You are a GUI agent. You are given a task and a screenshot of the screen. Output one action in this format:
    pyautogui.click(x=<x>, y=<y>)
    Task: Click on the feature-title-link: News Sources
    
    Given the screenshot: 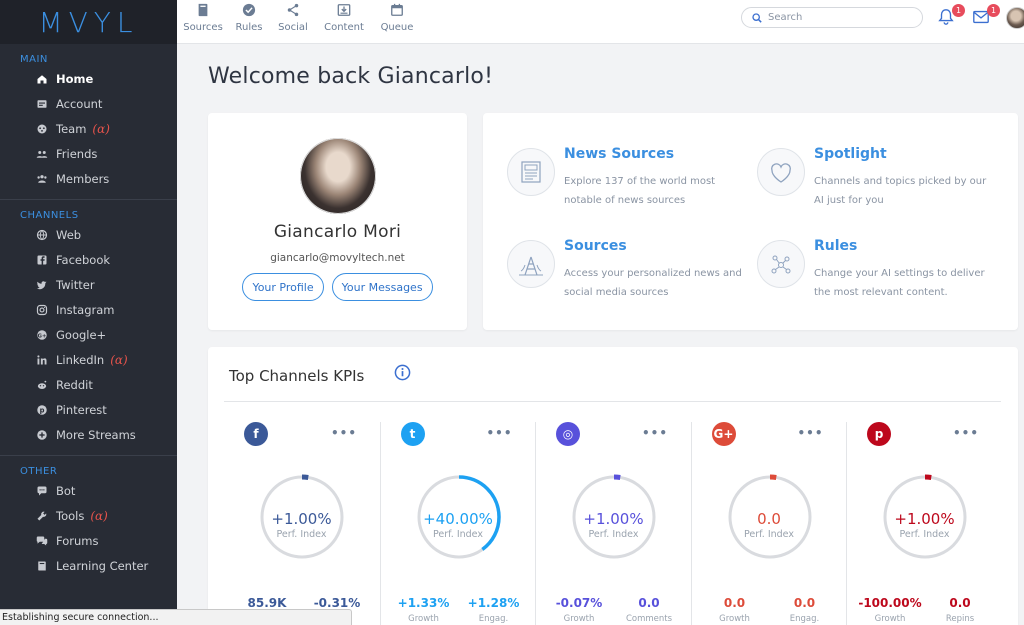 What is the action you would take?
    pyautogui.click(x=619, y=154)
    